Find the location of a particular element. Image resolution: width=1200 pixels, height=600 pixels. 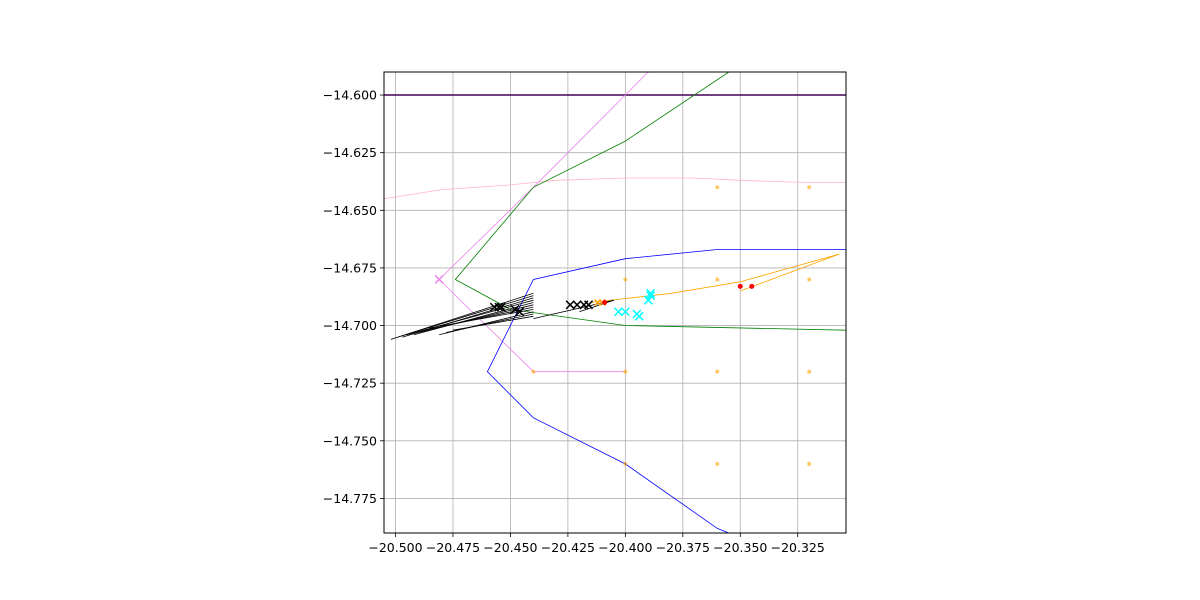

y-tick-label: −14.600 is located at coordinates (350, 95).